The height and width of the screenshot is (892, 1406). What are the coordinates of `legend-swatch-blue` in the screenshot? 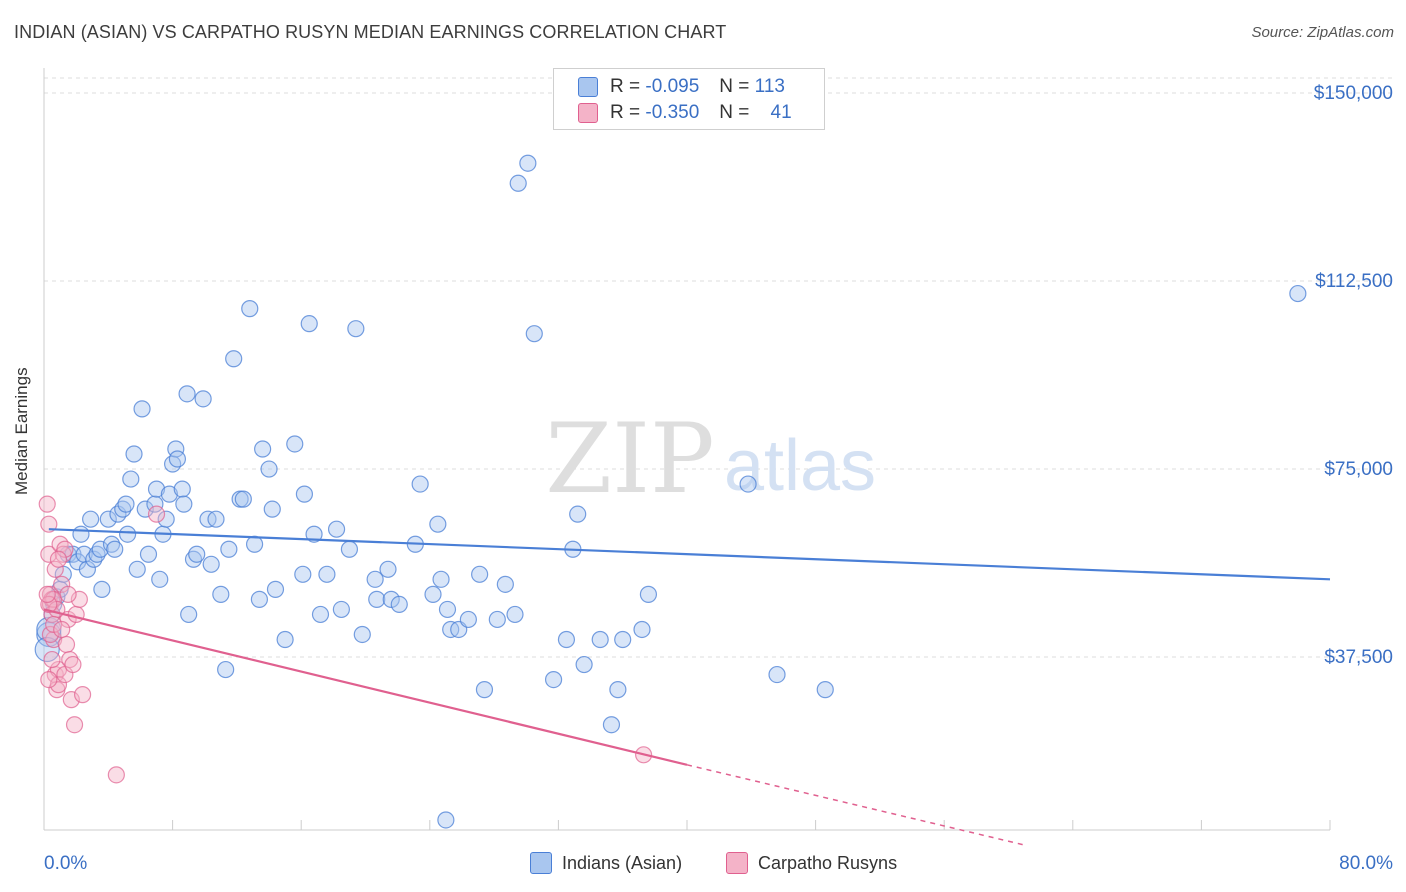 It's located at (588, 87).